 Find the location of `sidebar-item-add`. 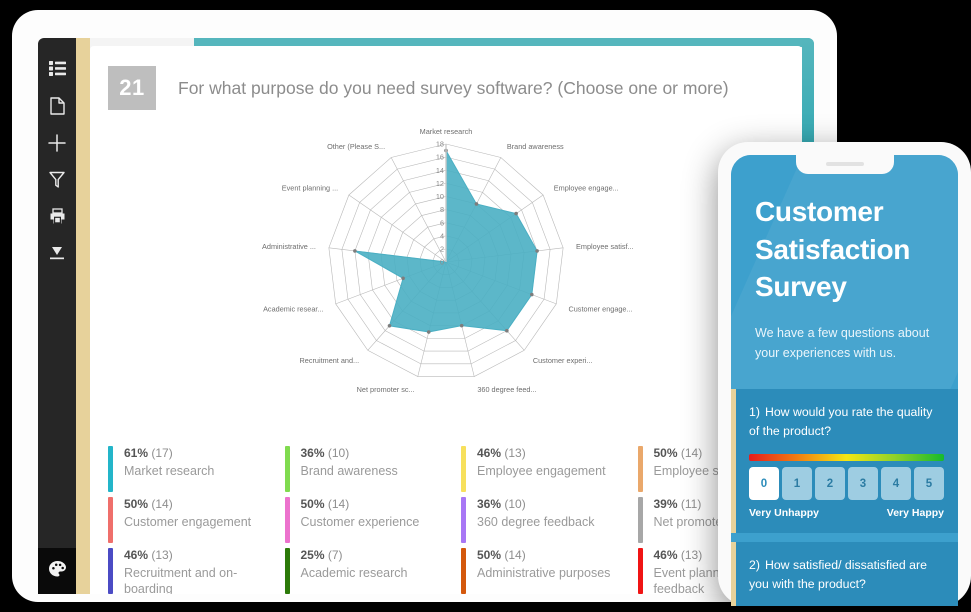

sidebar-item-add is located at coordinates (57, 142).